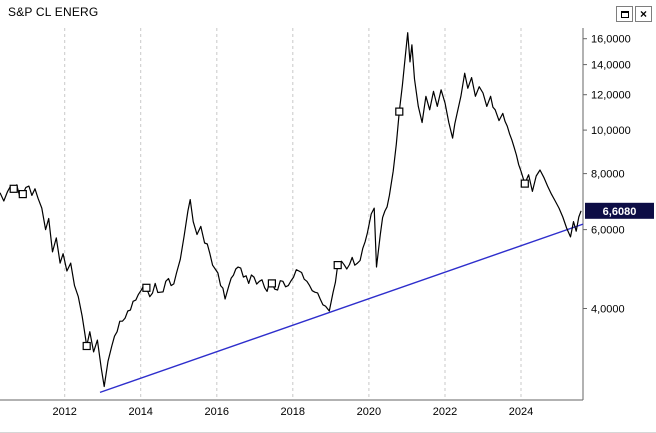  I want to click on close-icon: ×, so click(643, 14).